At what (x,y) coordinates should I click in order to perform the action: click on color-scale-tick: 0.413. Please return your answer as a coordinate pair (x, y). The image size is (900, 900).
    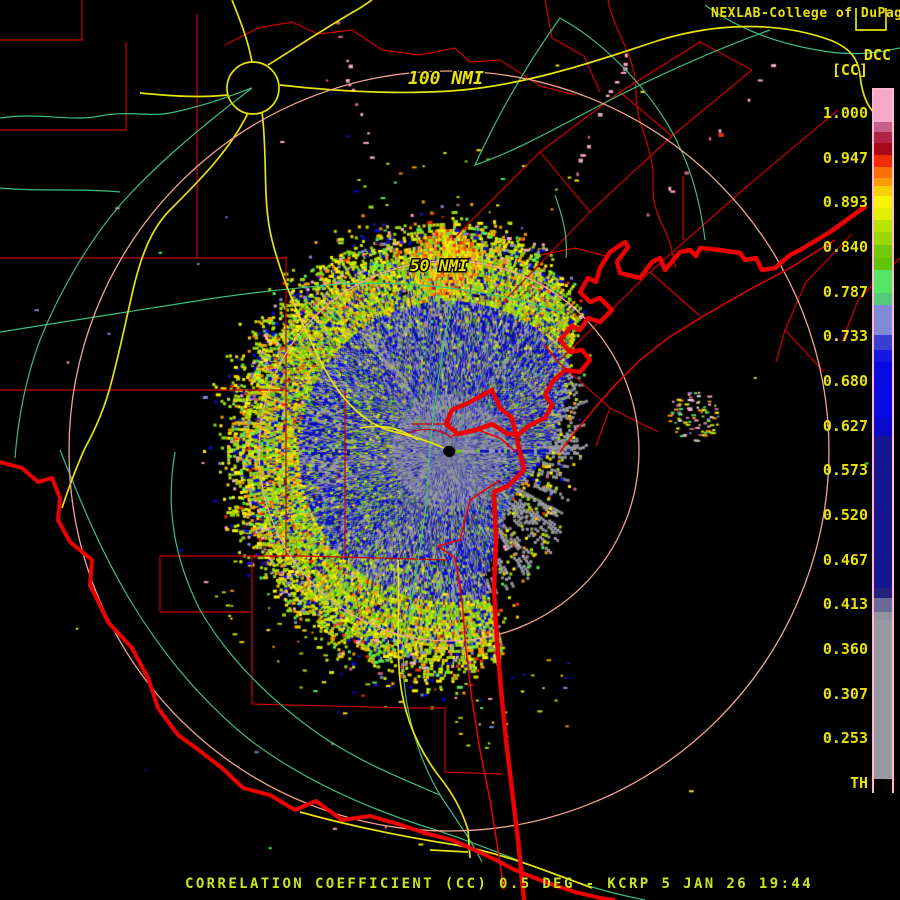
    Looking at the image, I should click on (845, 604).